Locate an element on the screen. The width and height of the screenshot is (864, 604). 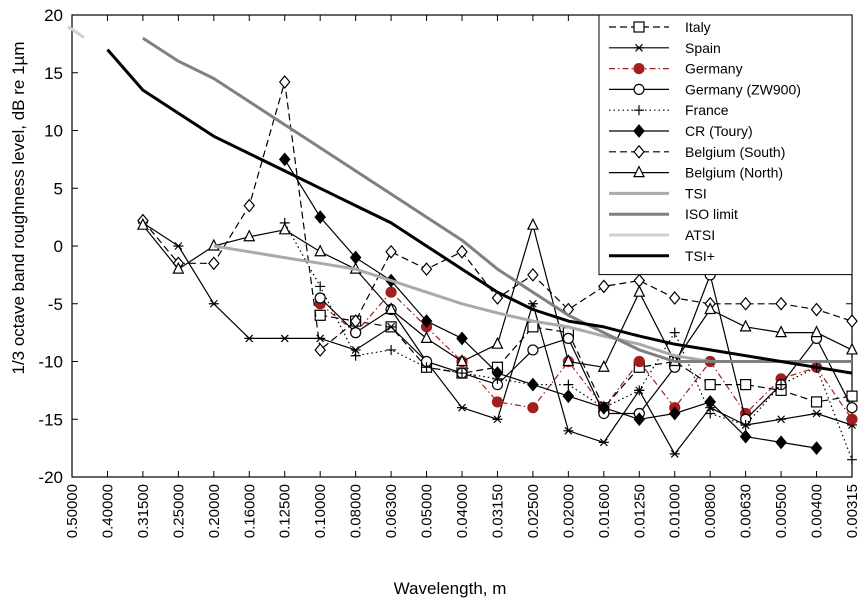
series-line-germany is located at coordinates (586, 355).